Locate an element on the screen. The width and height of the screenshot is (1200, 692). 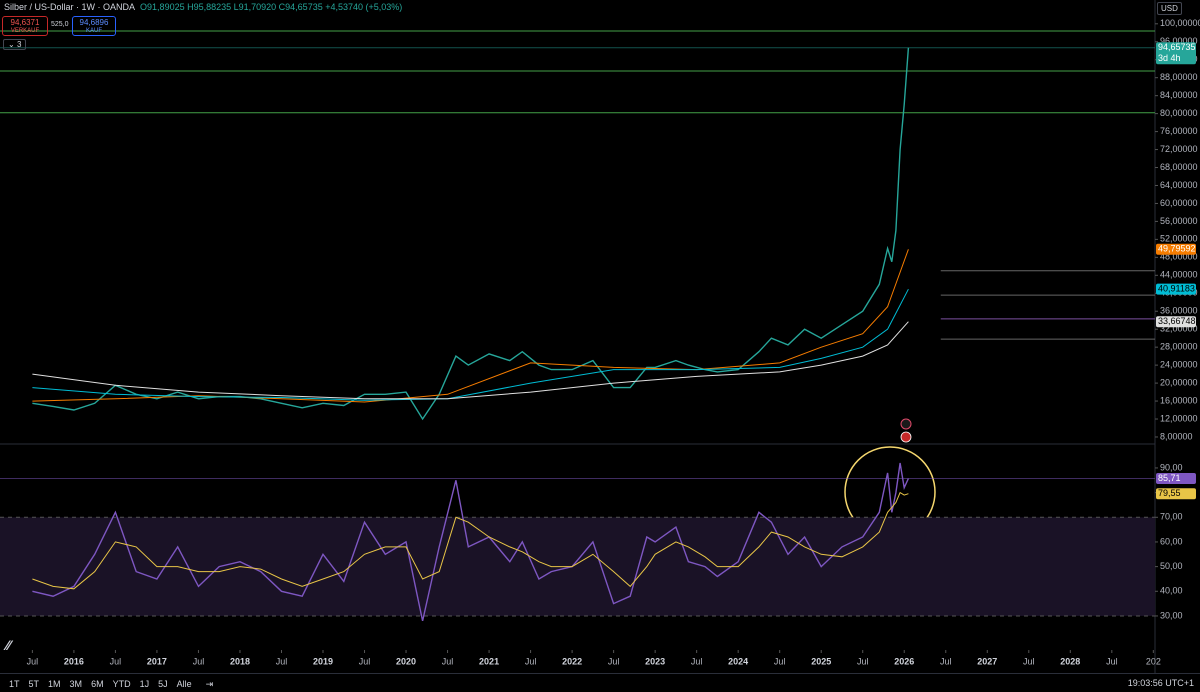
price-tag-label: 33,66748 is located at coordinates (1177, 321).